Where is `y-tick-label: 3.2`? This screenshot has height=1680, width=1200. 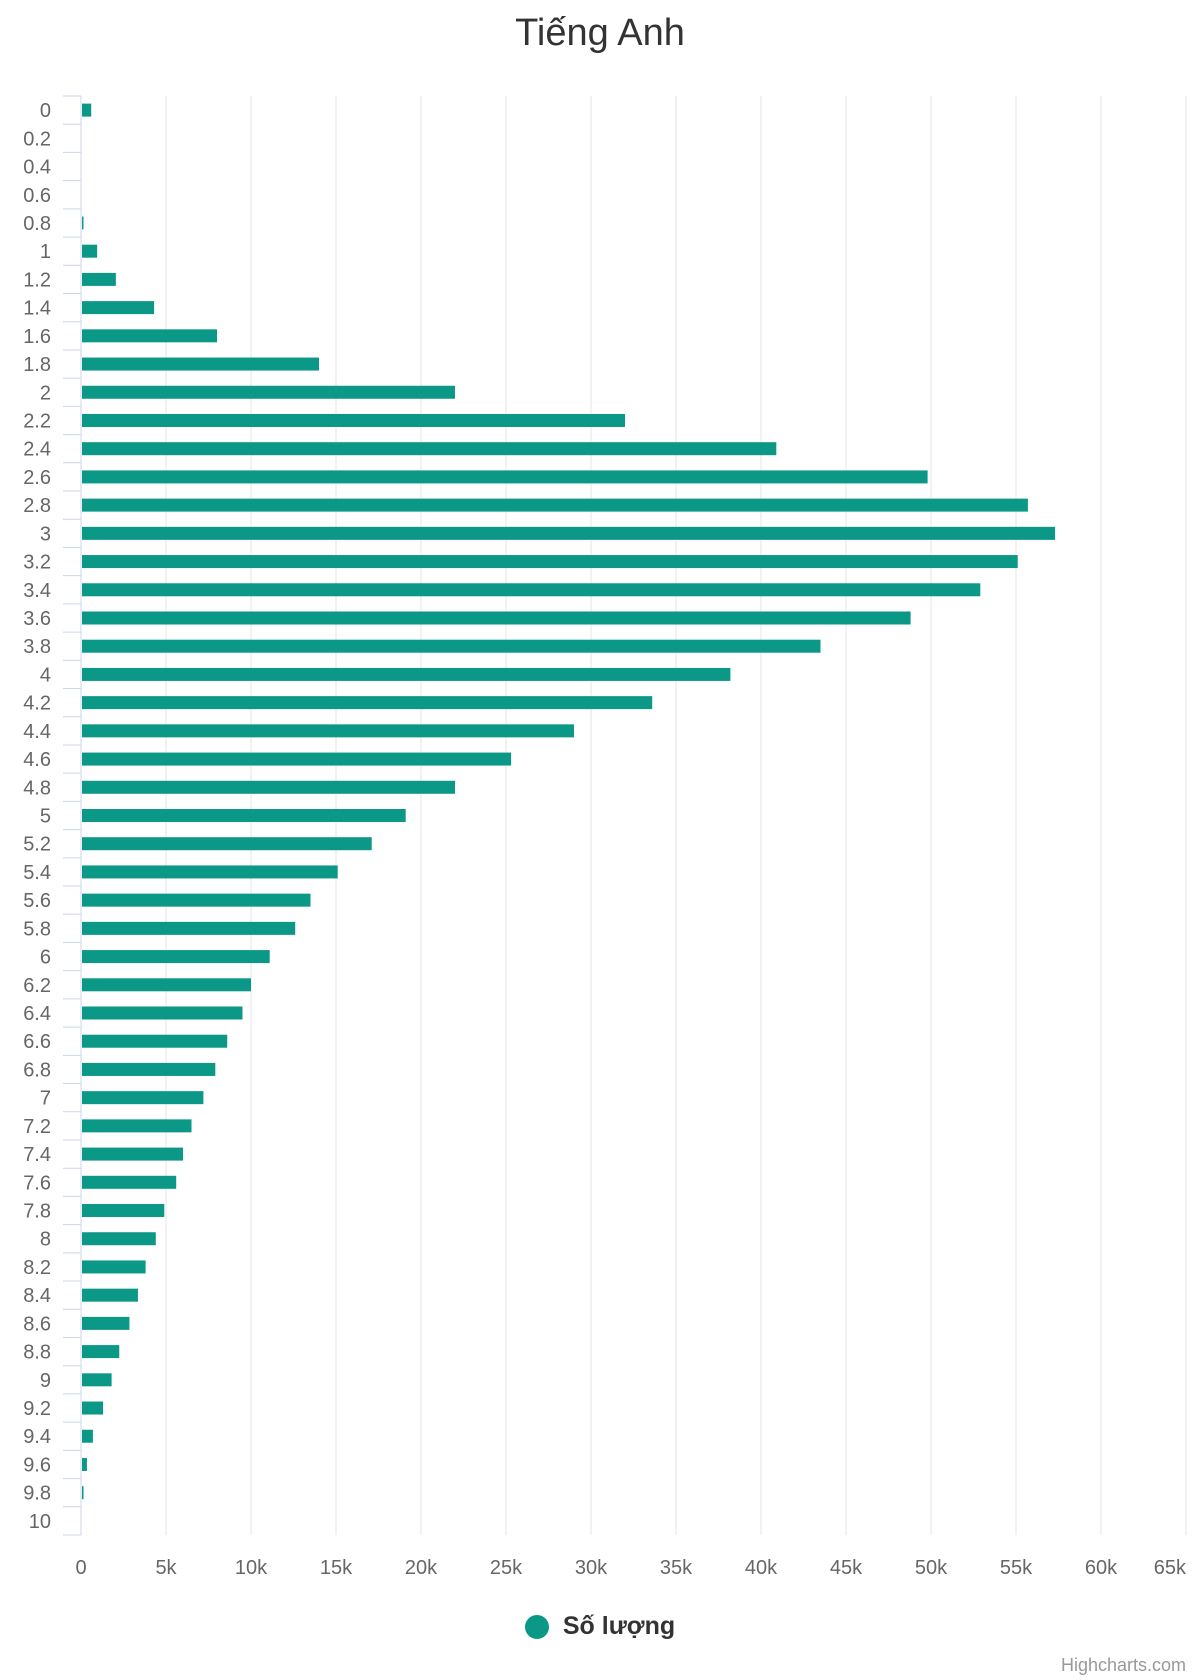
y-tick-label: 3.2 is located at coordinates (37, 563).